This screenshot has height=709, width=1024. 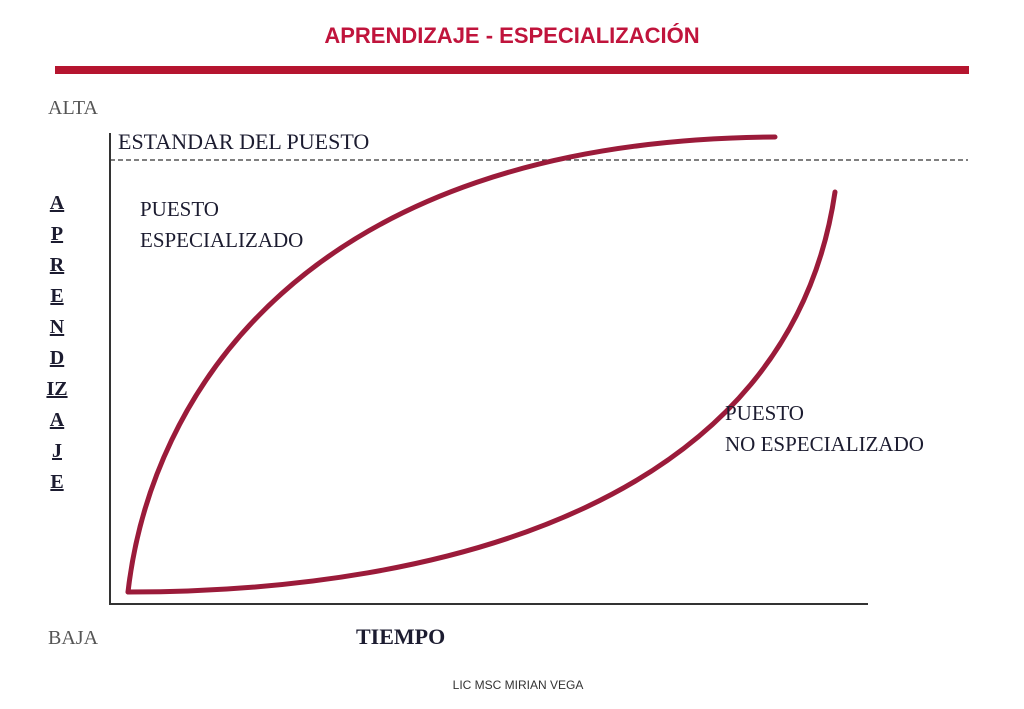 I want to click on high-label: ALTA, so click(x=73, y=108).